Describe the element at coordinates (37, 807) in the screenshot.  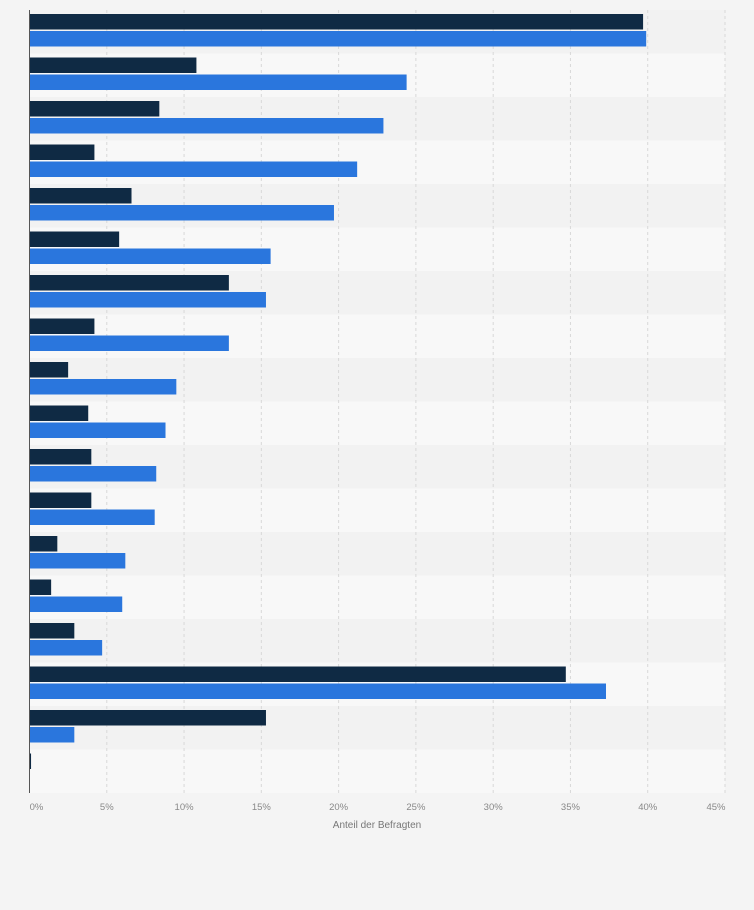
I see `x-tick-label: 0%` at that location.